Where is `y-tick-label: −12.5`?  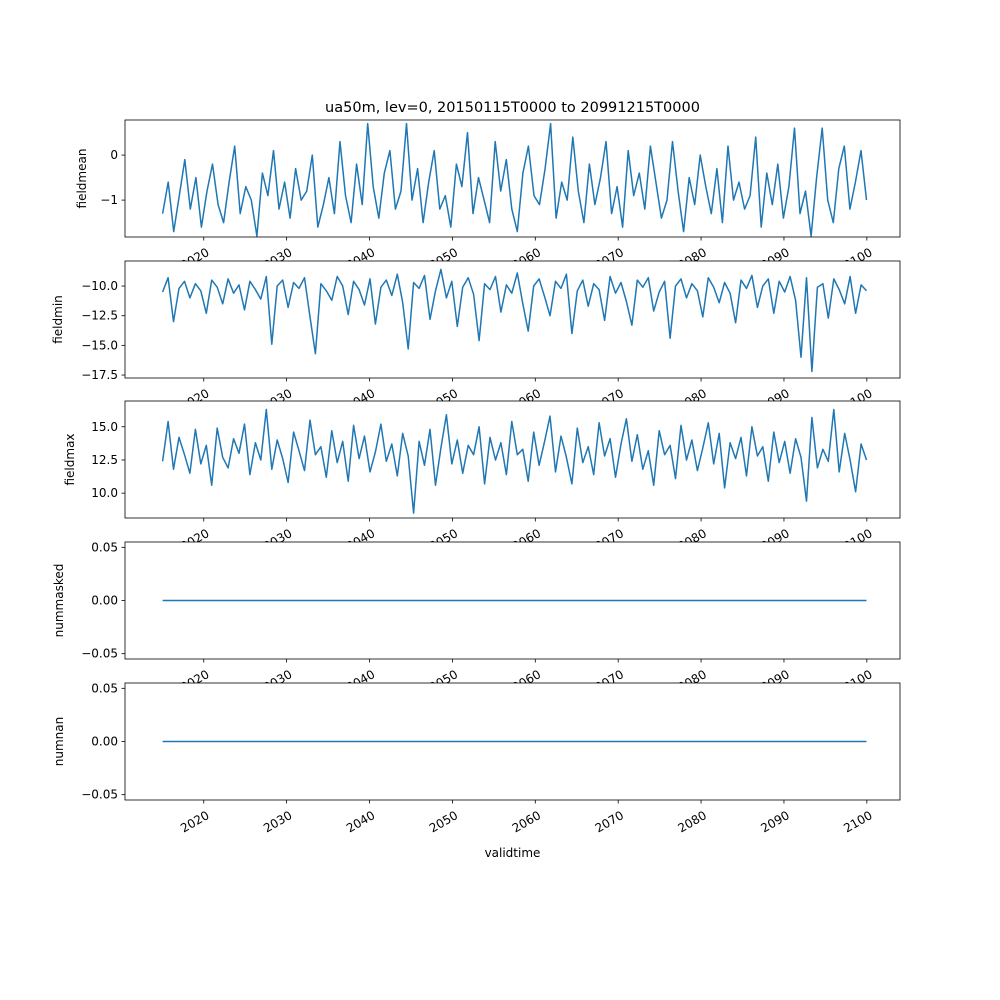
y-tick-label: −12.5 is located at coordinates (99, 316).